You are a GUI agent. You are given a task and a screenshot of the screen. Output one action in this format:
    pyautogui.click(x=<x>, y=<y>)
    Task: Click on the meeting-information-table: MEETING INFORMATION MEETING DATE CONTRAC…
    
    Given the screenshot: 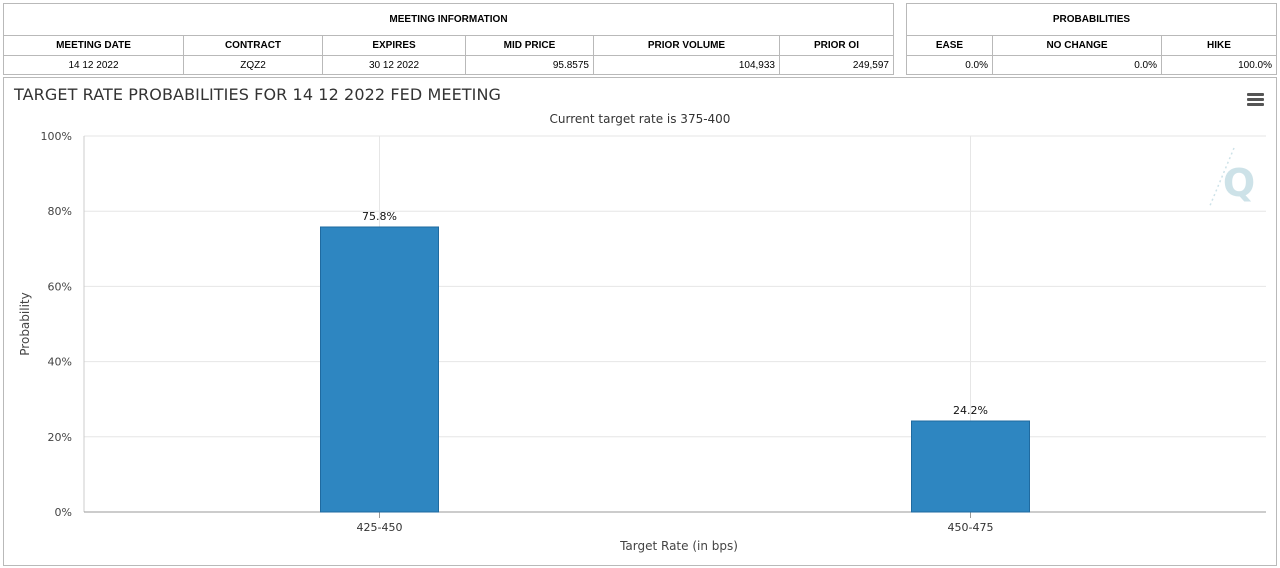 What is the action you would take?
    pyautogui.click(x=448, y=39)
    